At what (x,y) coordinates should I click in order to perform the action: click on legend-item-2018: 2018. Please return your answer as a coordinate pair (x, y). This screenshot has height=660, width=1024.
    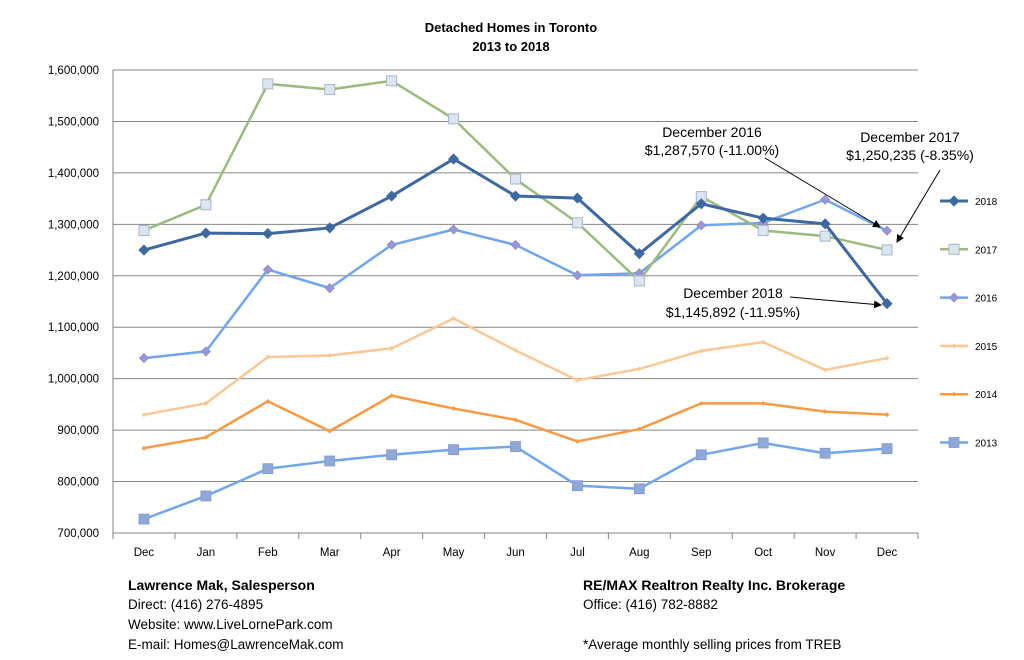
    Looking at the image, I should click on (969, 201).